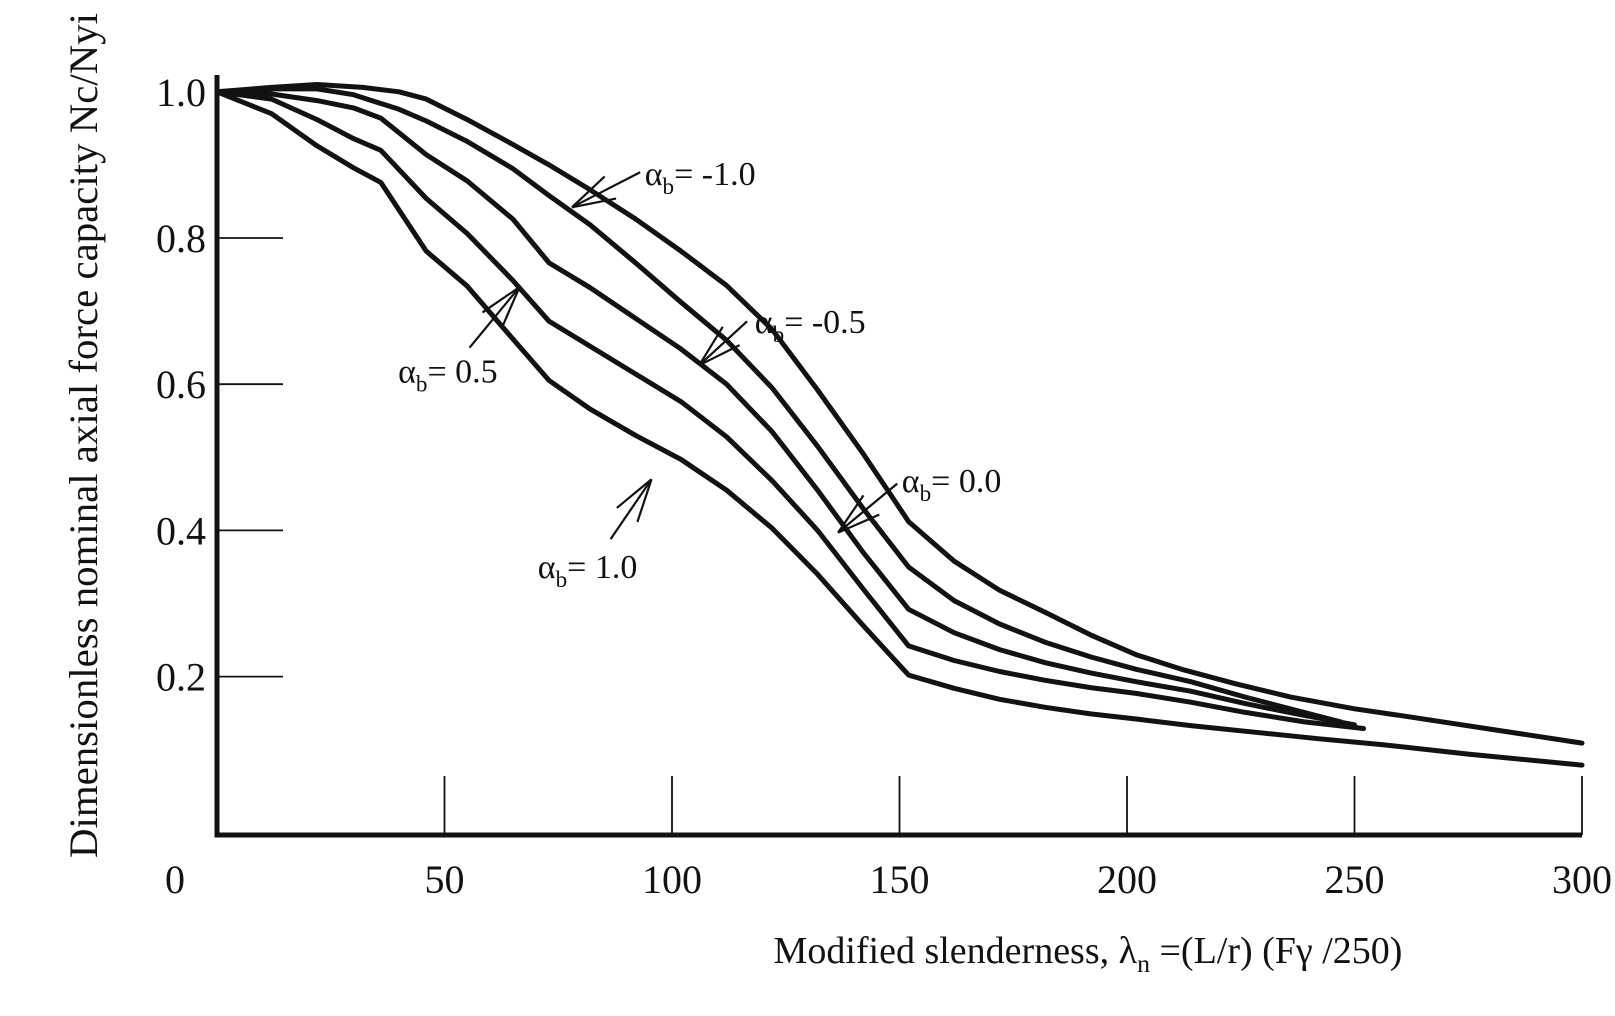  Describe the element at coordinates (956, 951) in the screenshot. I see `text-run: Modified slenderness, λ` at that location.